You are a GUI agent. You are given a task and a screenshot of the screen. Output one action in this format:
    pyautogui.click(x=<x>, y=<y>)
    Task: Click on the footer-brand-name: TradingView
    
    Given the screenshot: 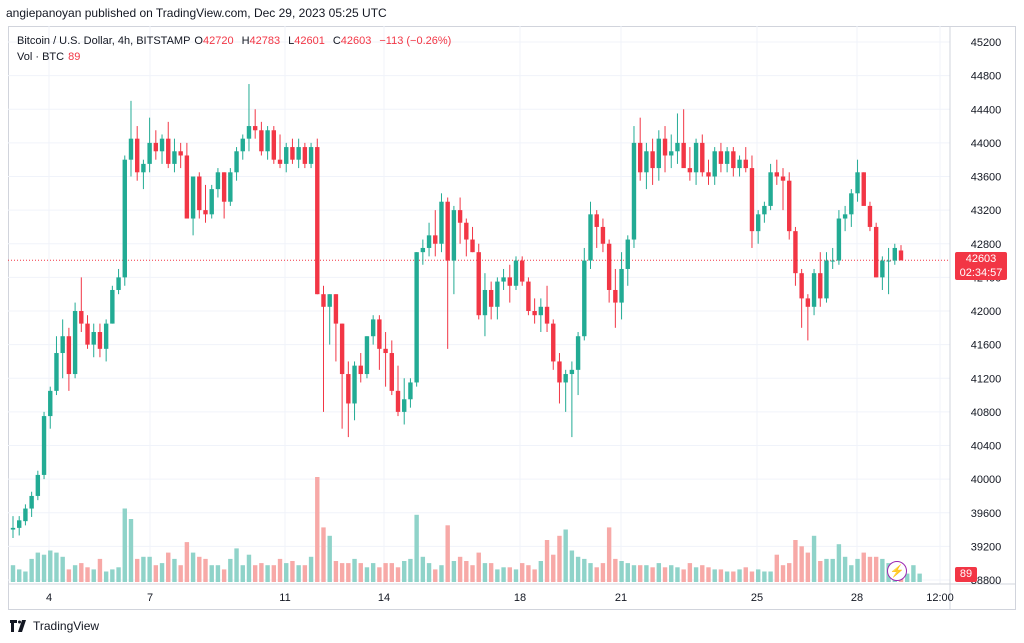 What is the action you would take?
    pyautogui.click(x=66, y=626)
    